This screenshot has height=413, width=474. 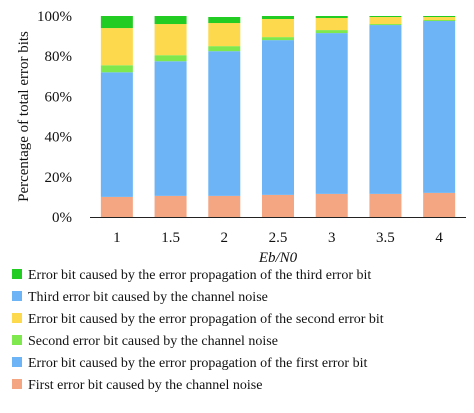 I want to click on x-tick-label: 1.5, so click(x=170, y=238).